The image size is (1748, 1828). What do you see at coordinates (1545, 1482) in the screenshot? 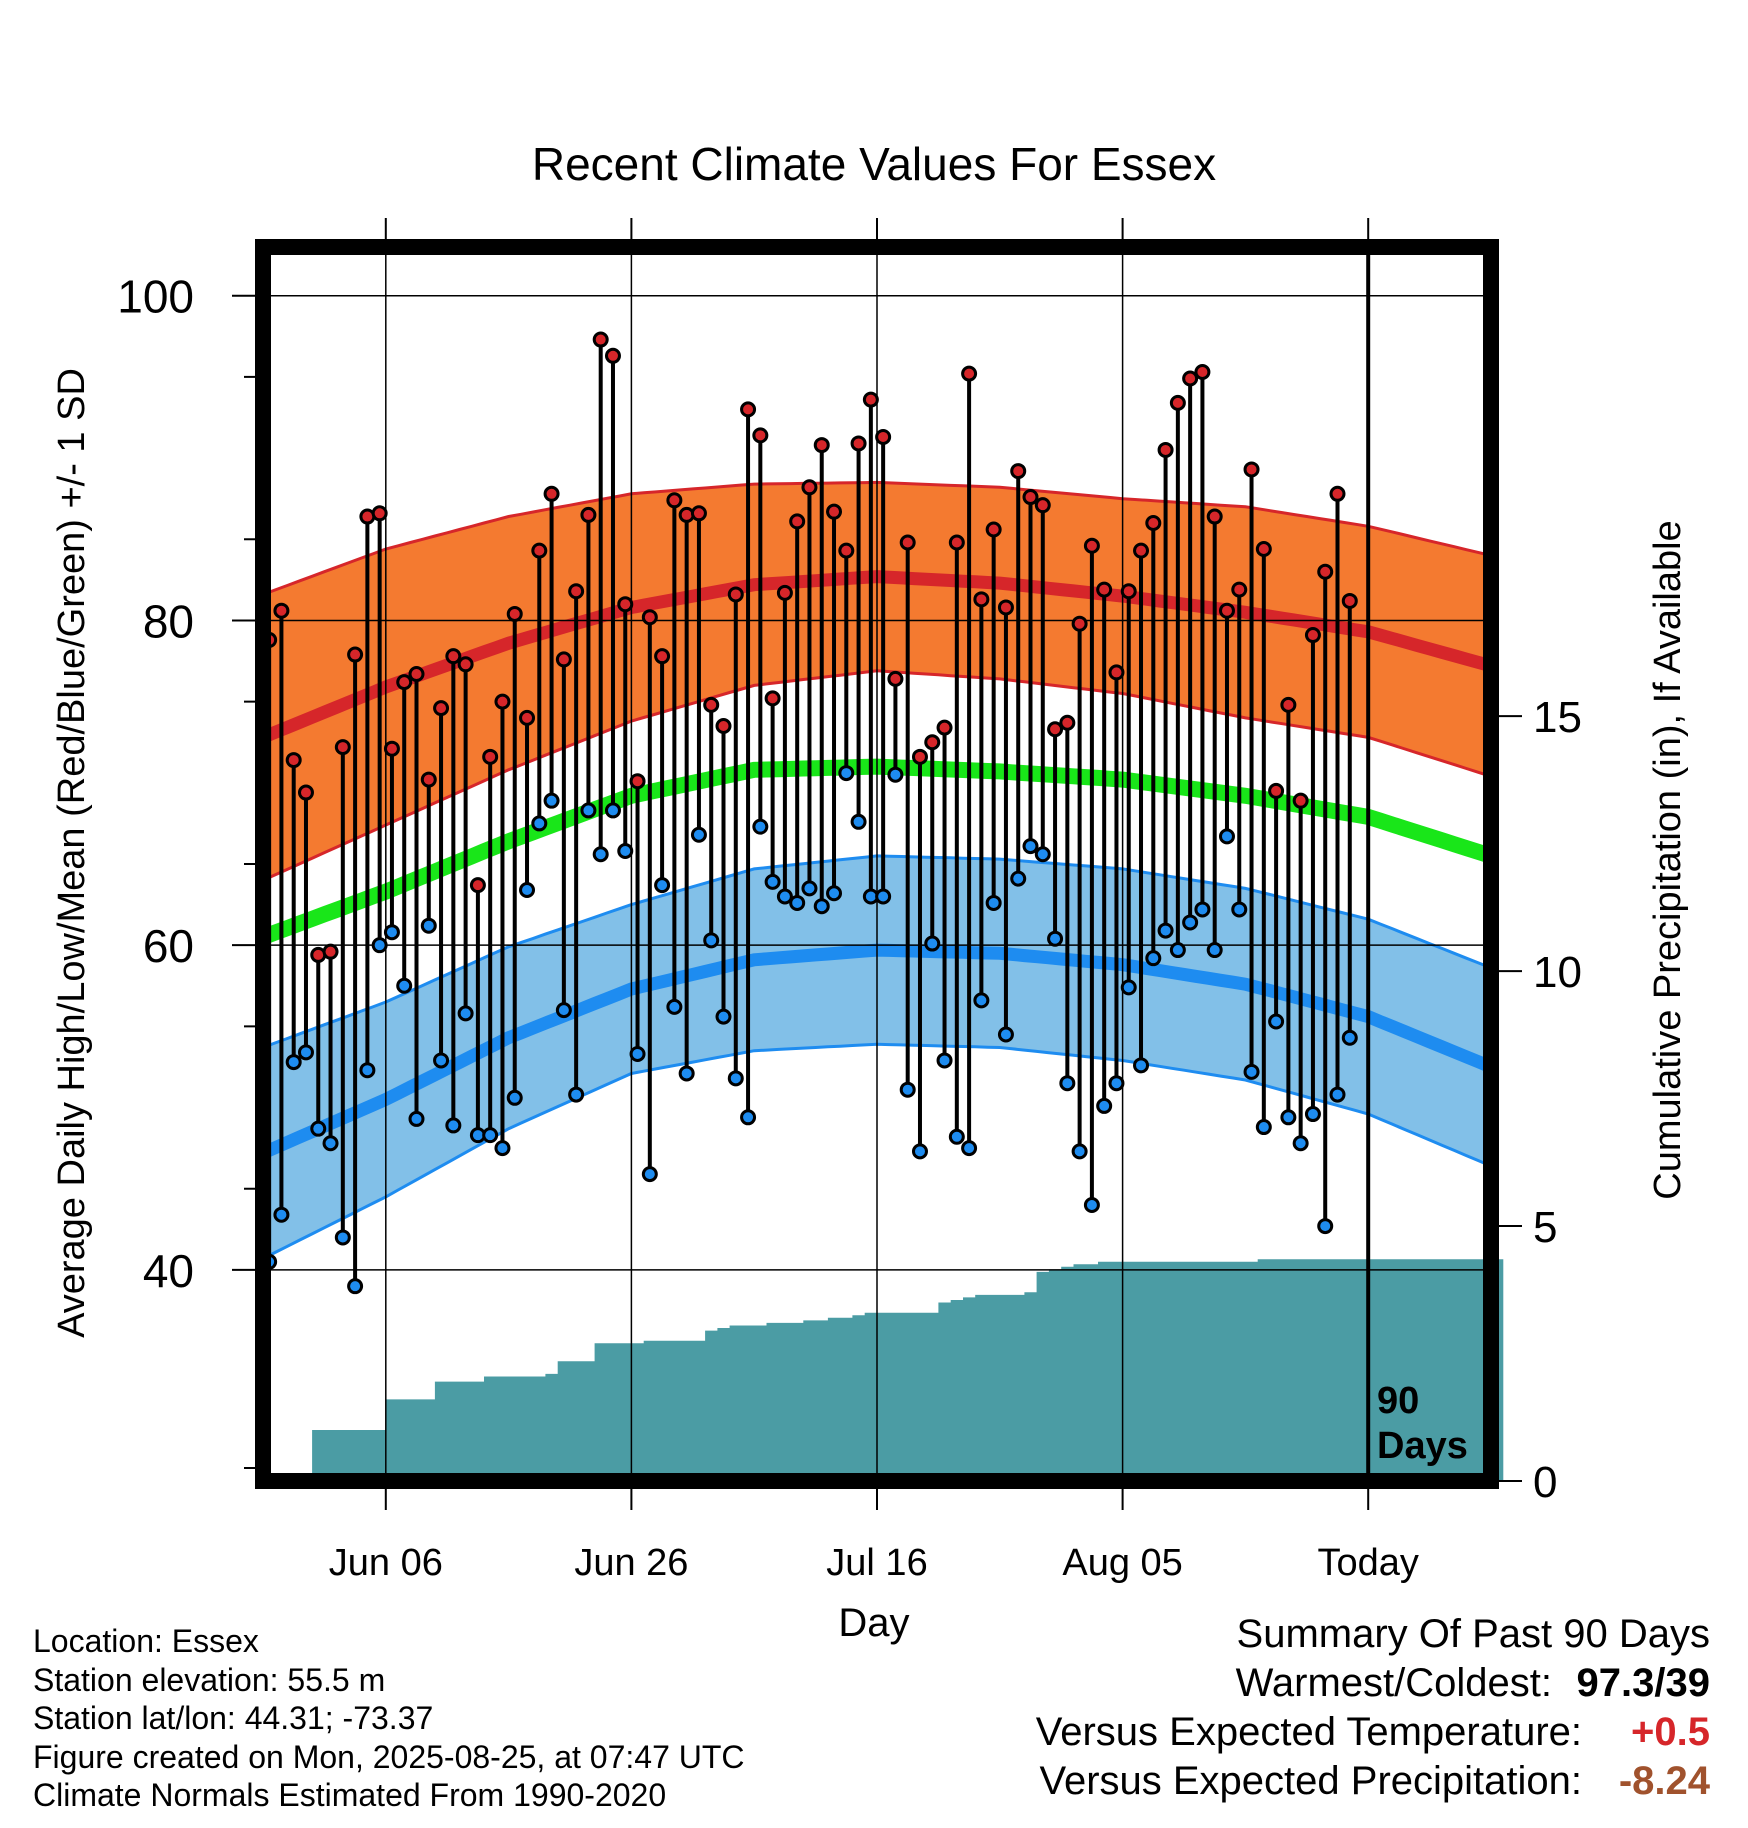
I see `y2-tick-label: 0` at bounding box center [1545, 1482].